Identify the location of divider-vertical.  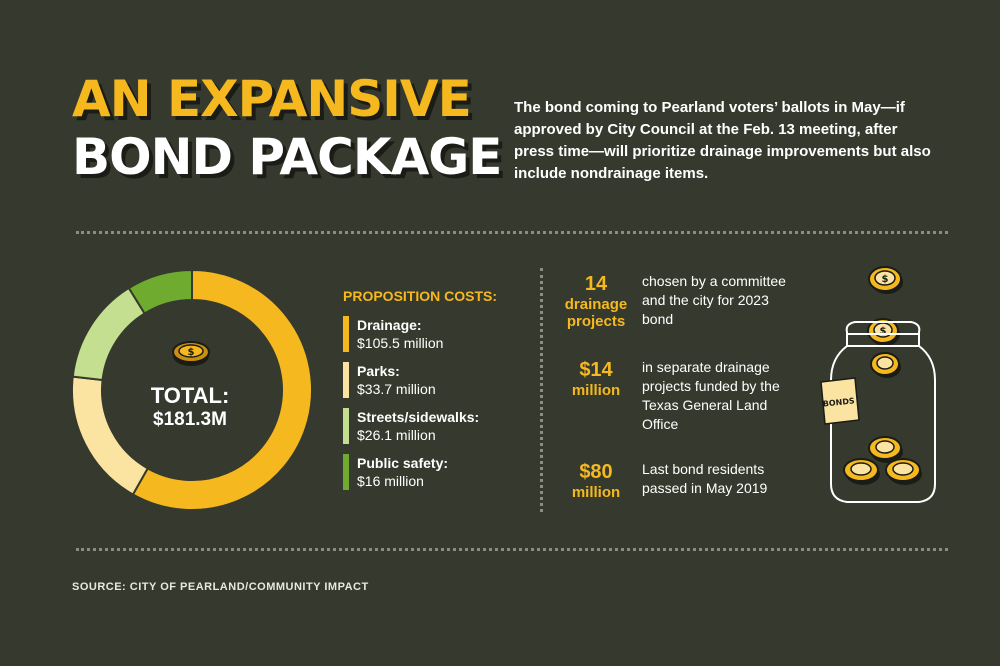
(541, 390).